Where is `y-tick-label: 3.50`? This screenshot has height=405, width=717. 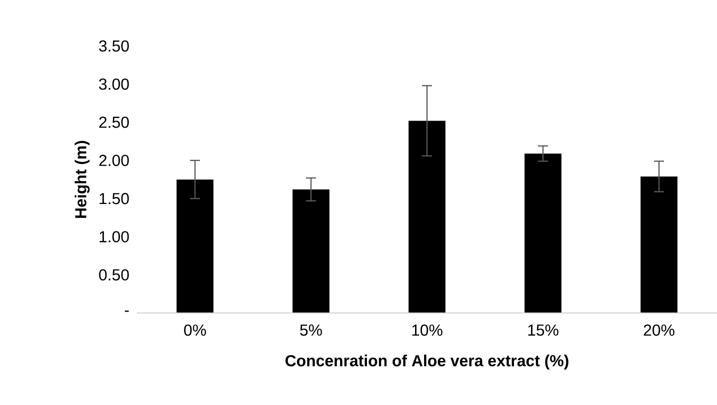 y-tick-label: 3.50 is located at coordinates (114, 46).